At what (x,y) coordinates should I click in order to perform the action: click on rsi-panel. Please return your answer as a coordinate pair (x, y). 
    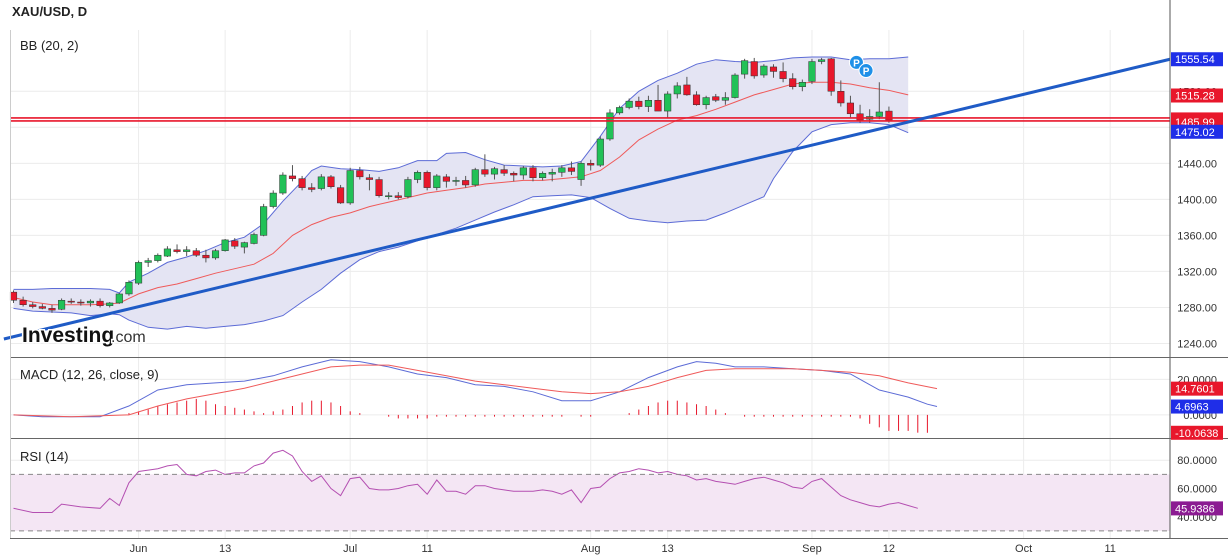
    Looking at the image, I should click on (590, 490).